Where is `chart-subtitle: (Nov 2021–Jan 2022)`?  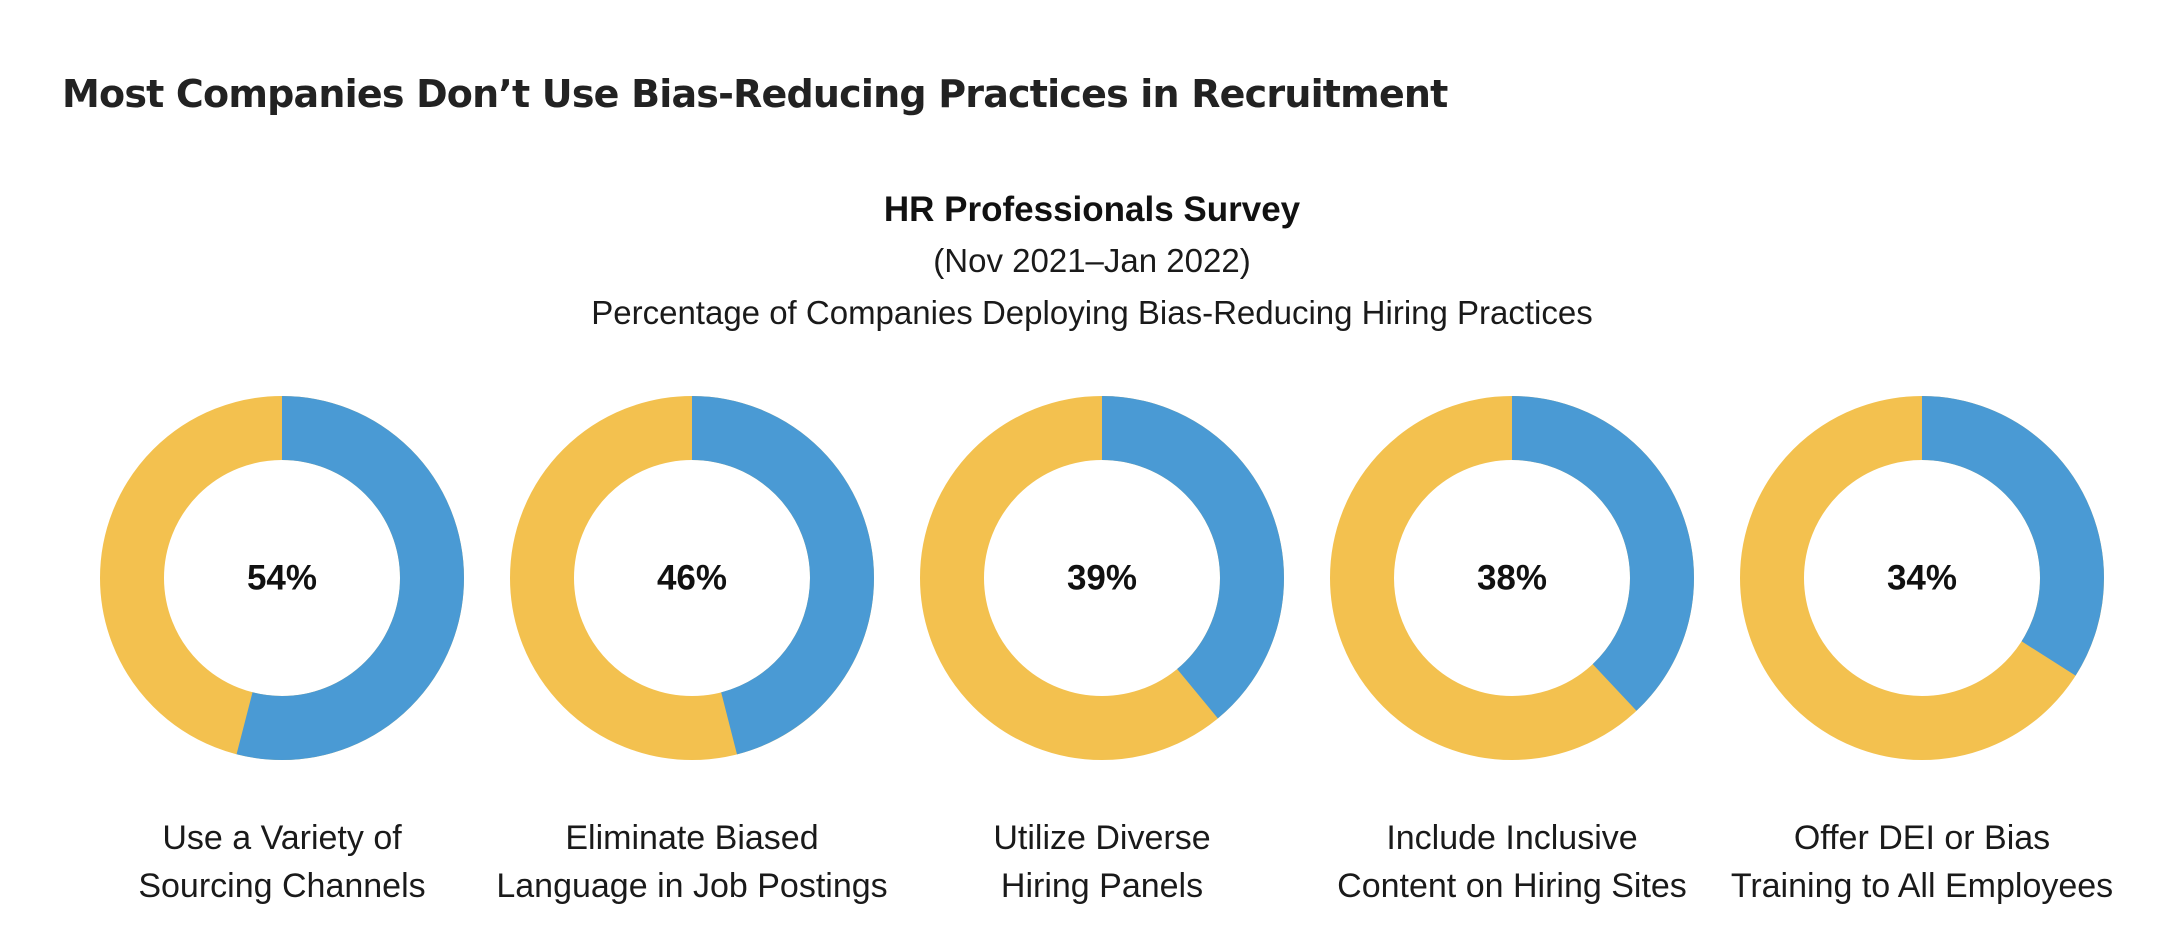 chart-subtitle: (Nov 2021–Jan 2022) is located at coordinates (1092, 260).